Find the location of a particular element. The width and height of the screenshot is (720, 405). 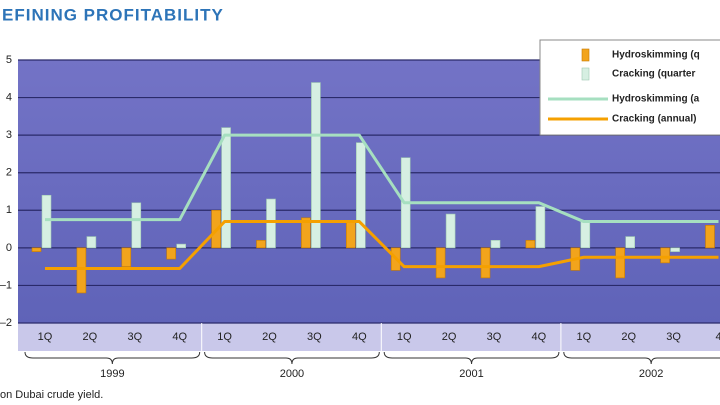

y-tick-label: 2 is located at coordinates (9, 173).